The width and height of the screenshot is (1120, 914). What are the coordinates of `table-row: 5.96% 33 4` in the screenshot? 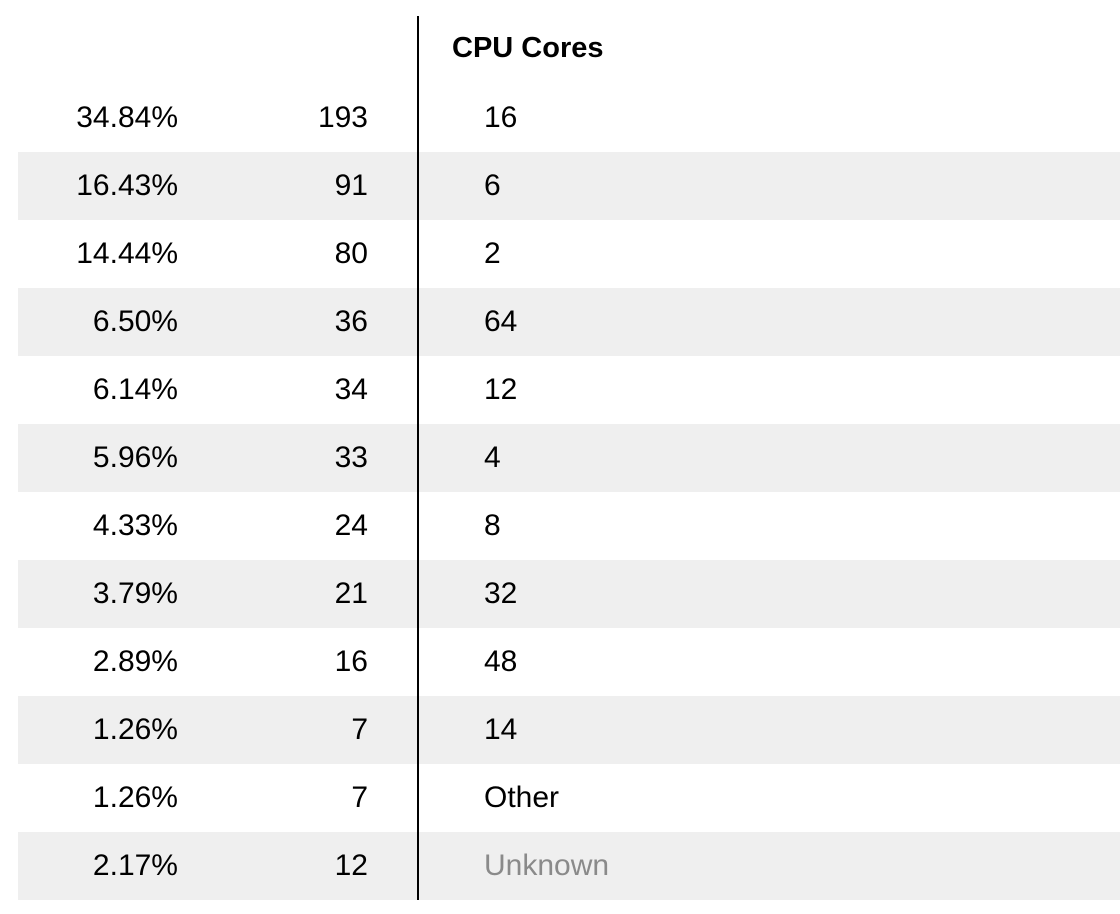 It's located at (569, 458).